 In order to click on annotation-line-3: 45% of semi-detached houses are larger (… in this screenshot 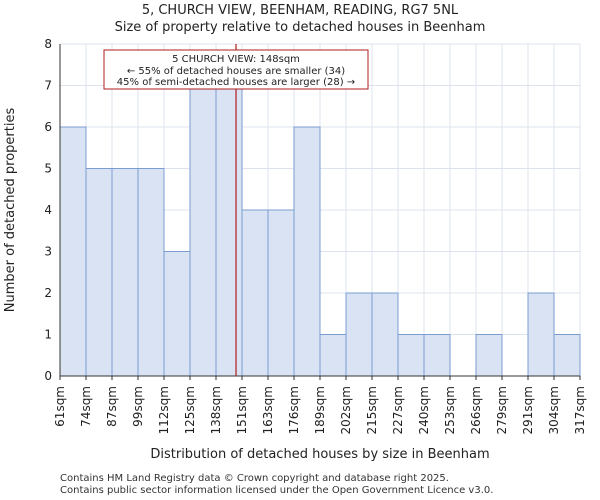, I will do `click(236, 82)`.